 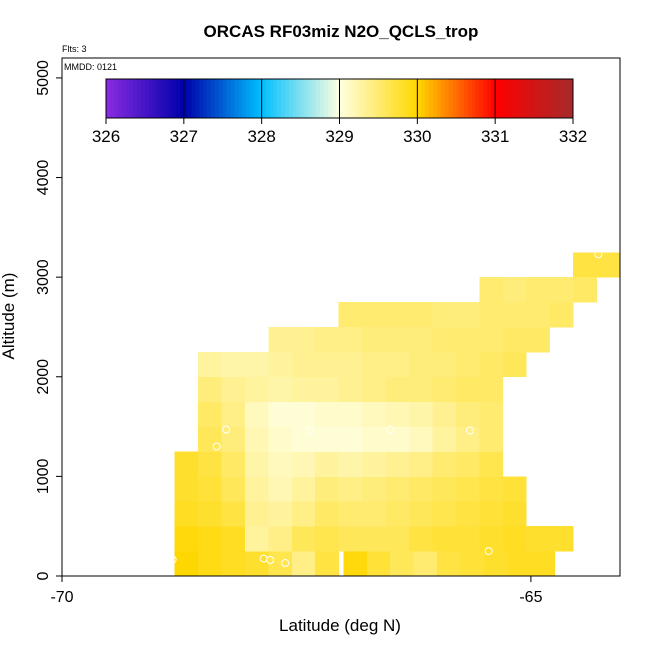 What do you see at coordinates (9, 316) in the screenshot?
I see `y-axis-label: Altitude (m)` at bounding box center [9, 316].